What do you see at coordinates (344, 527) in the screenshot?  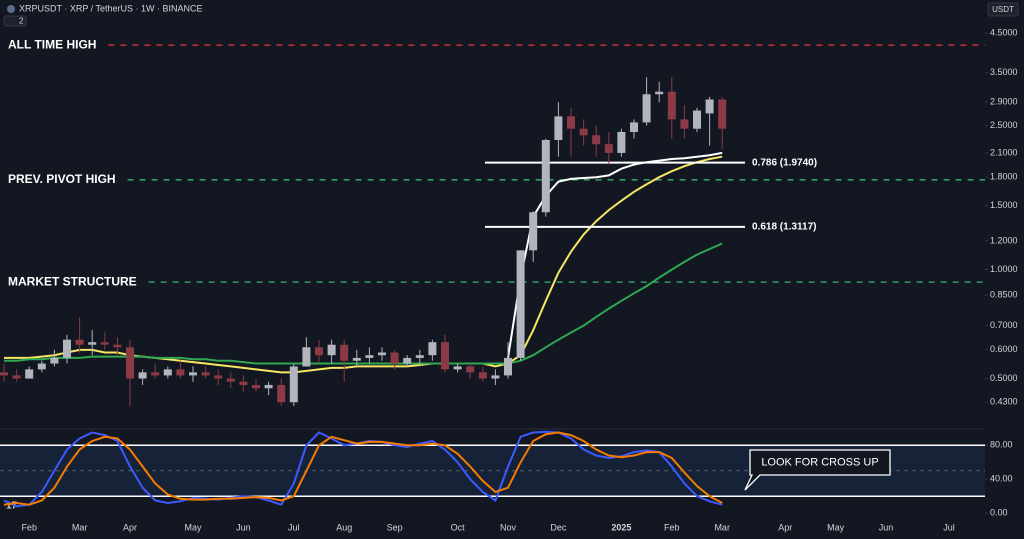 I see `x-tick-label: Aug` at bounding box center [344, 527].